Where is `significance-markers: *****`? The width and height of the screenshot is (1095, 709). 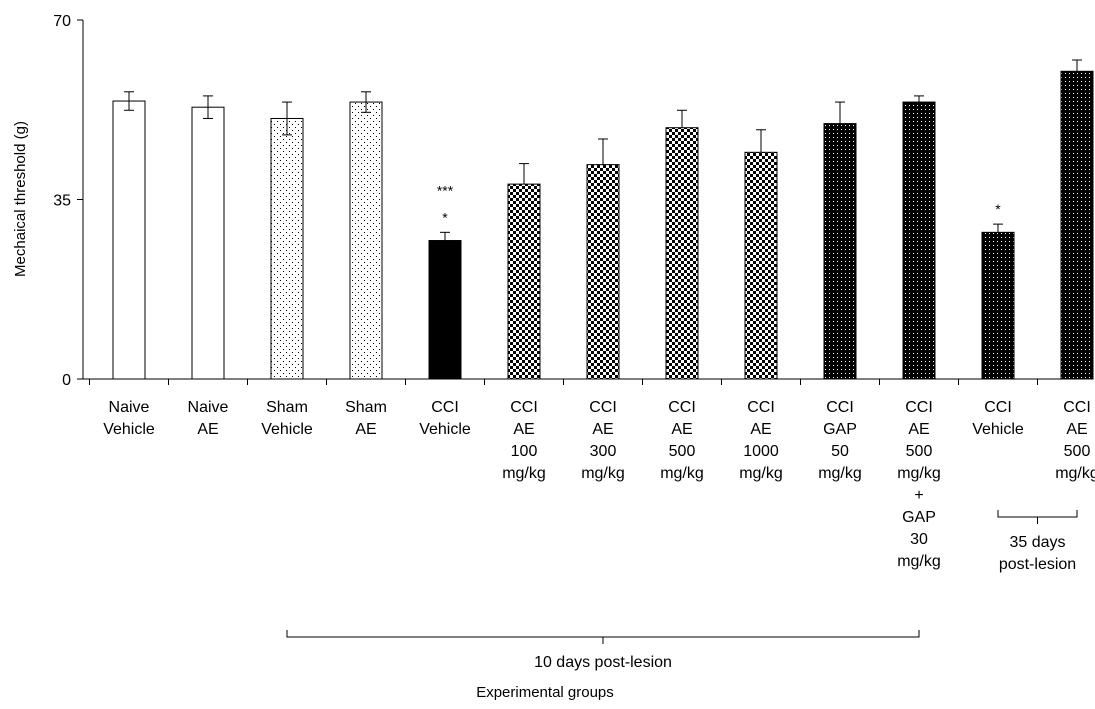 significance-markers: ***** is located at coordinates (719, 203).